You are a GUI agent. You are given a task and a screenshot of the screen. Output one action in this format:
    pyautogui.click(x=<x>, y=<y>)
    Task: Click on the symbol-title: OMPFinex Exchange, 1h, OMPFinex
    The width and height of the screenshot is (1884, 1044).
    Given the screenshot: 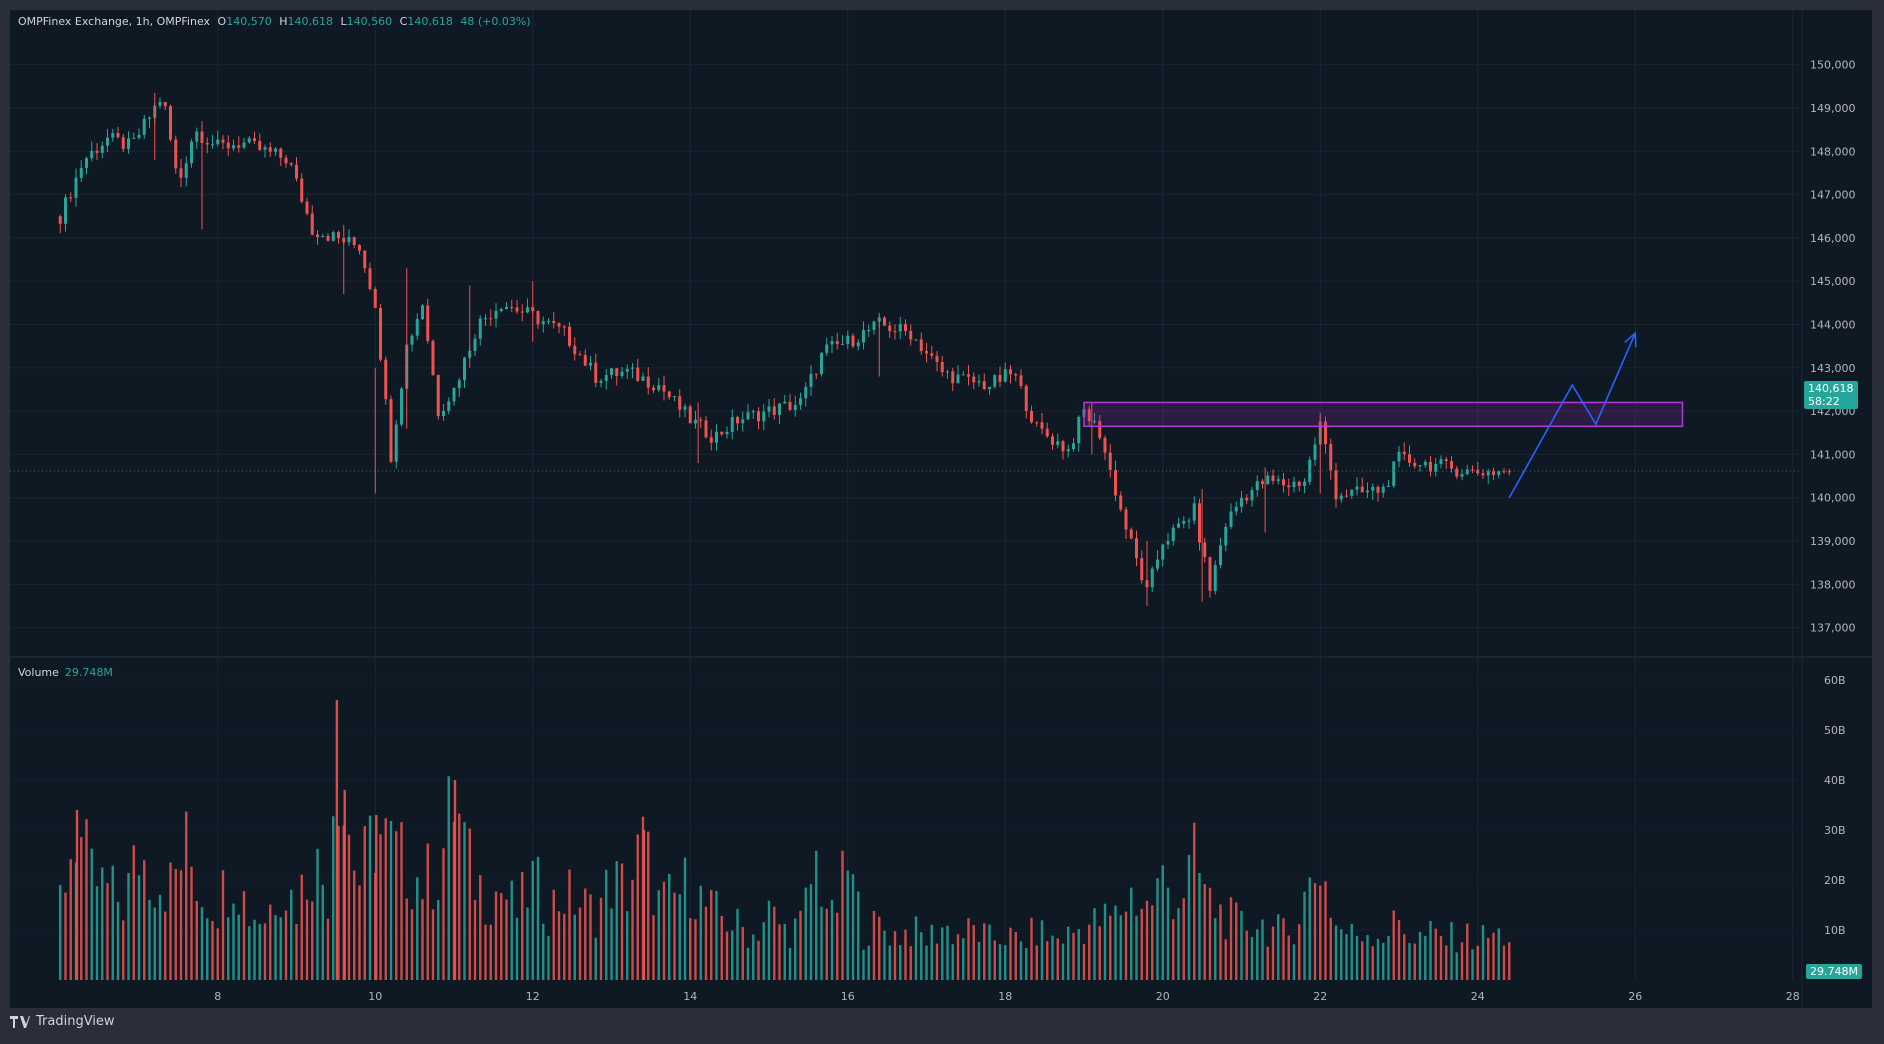 What is the action you would take?
    pyautogui.click(x=114, y=21)
    